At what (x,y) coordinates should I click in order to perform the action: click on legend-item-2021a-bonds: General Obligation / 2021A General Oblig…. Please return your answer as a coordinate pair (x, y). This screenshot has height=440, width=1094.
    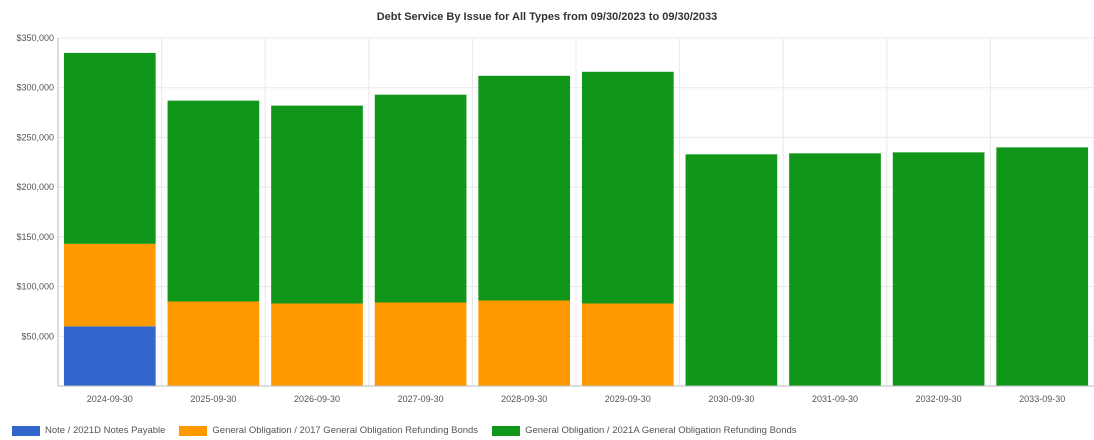
    Looking at the image, I should click on (644, 430).